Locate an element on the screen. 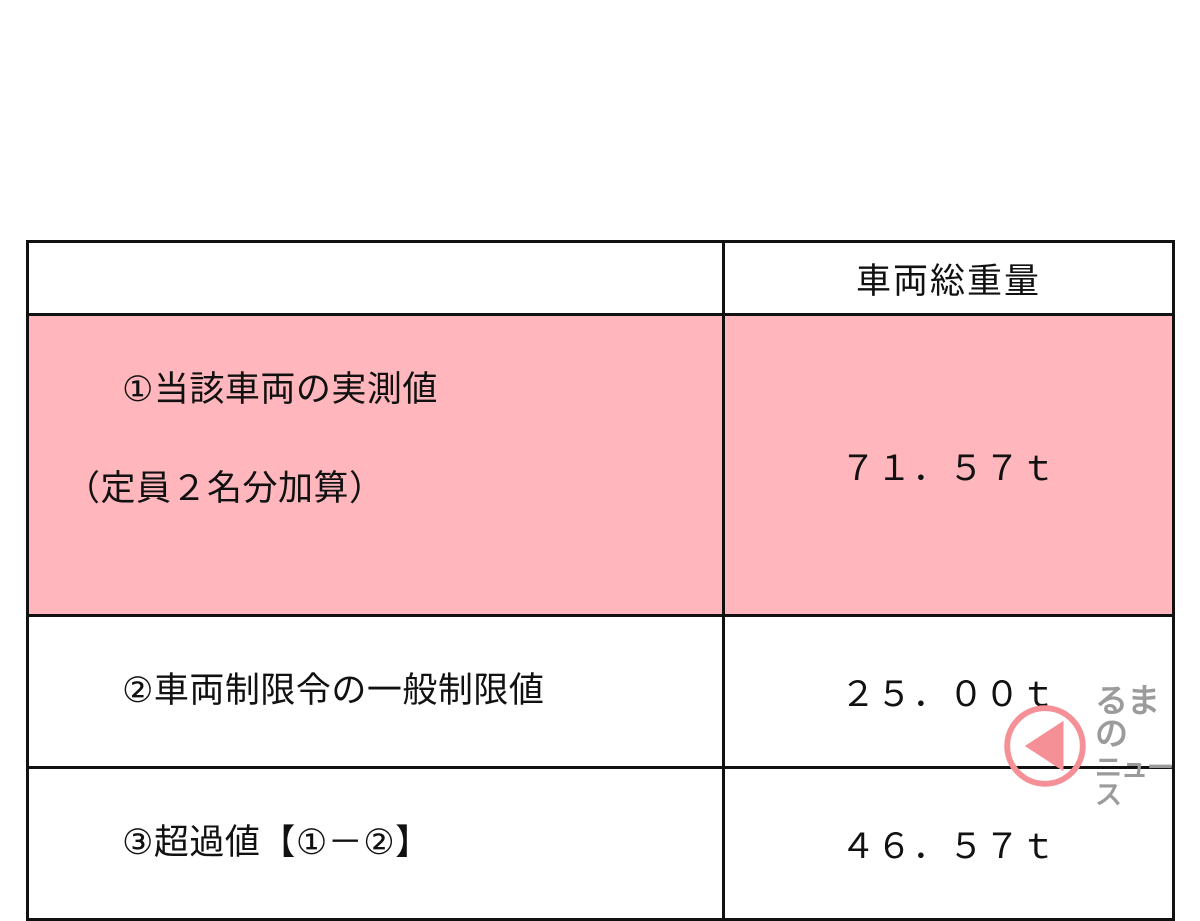 Image resolution: width=1200 pixels, height=921 pixels. row-label-general-limit: ②車両制限令の一般制限値 is located at coordinates (375, 692).